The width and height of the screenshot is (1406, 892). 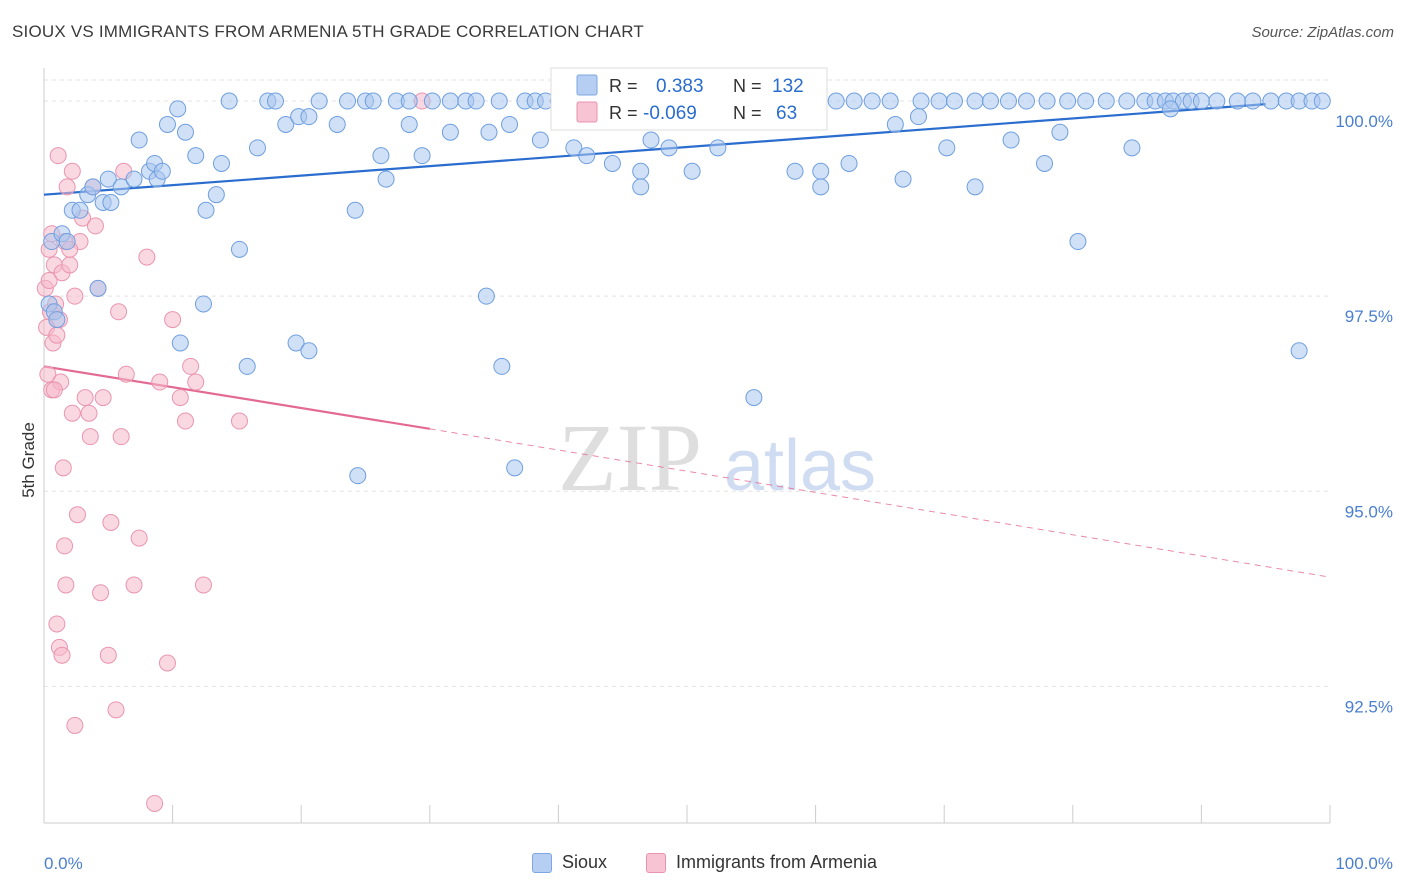 I want to click on watermark: ZIP atlas, so click(x=717, y=457).